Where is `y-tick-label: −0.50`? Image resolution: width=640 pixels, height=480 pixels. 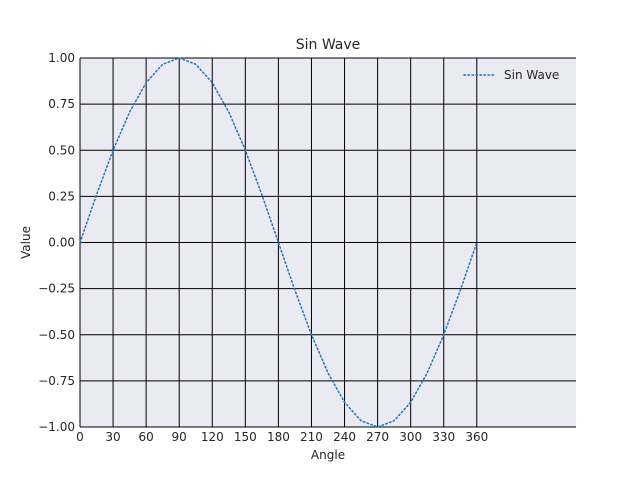 y-tick-label: −0.50 is located at coordinates (56, 335).